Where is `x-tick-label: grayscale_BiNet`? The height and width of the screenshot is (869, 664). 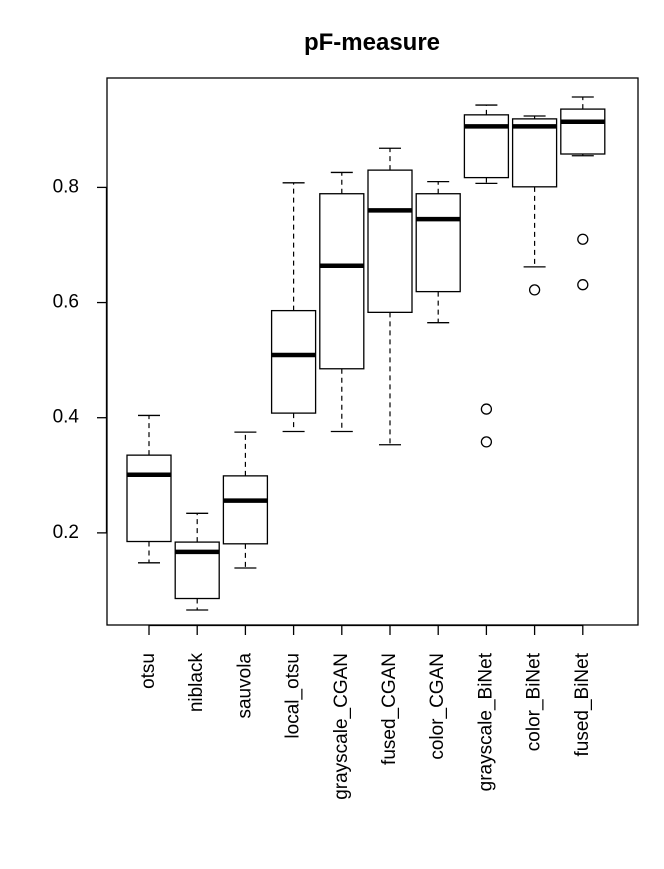
x-tick-label: grayscale_BiNet is located at coordinates (485, 721).